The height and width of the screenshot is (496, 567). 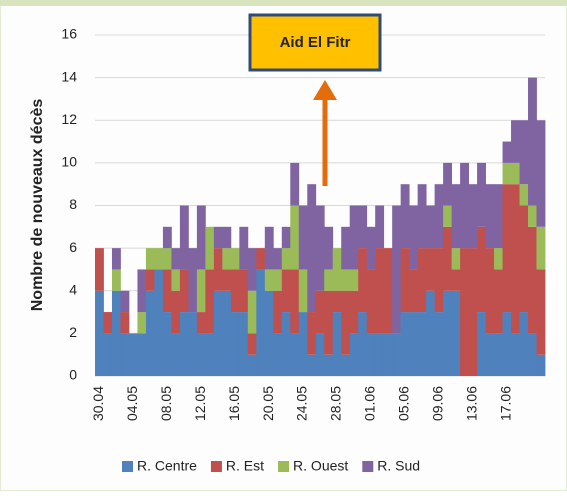 I want to click on y-tick-label: 2, so click(x=73, y=332).